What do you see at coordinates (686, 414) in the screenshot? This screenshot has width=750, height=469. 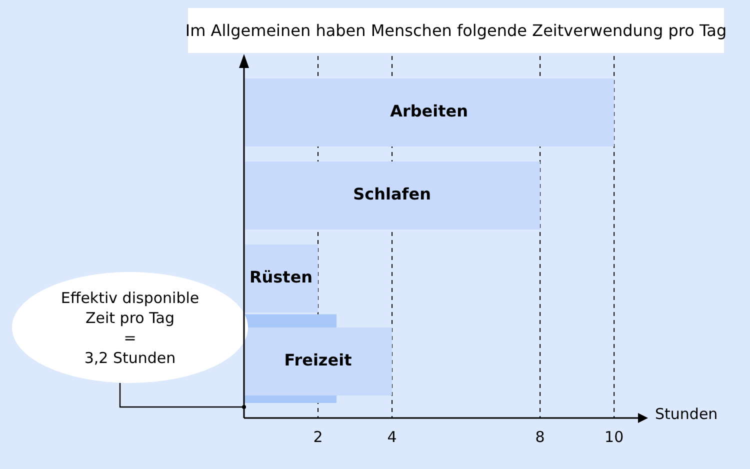 I see `x-axis-title: Stunden` at bounding box center [686, 414].